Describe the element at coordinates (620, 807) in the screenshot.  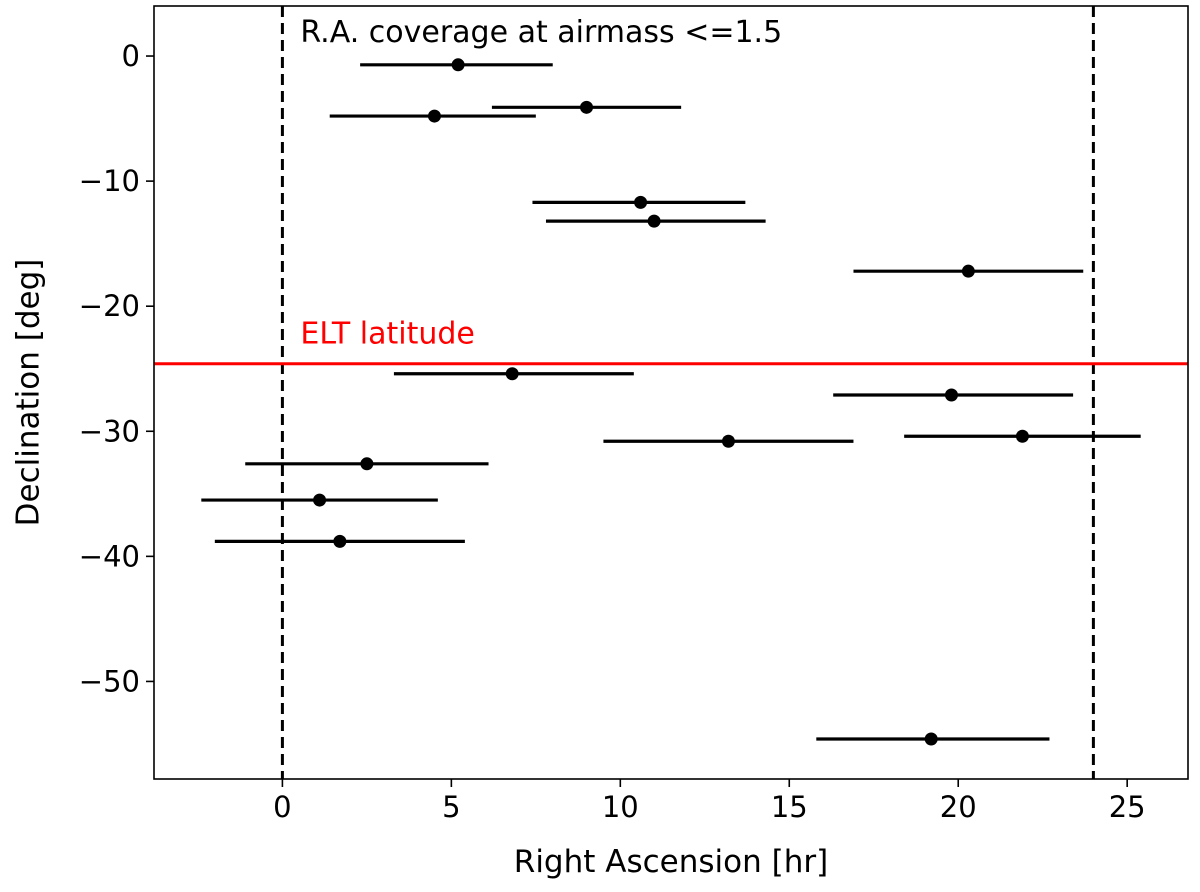
I see `x-tick-label-10: 10` at that location.